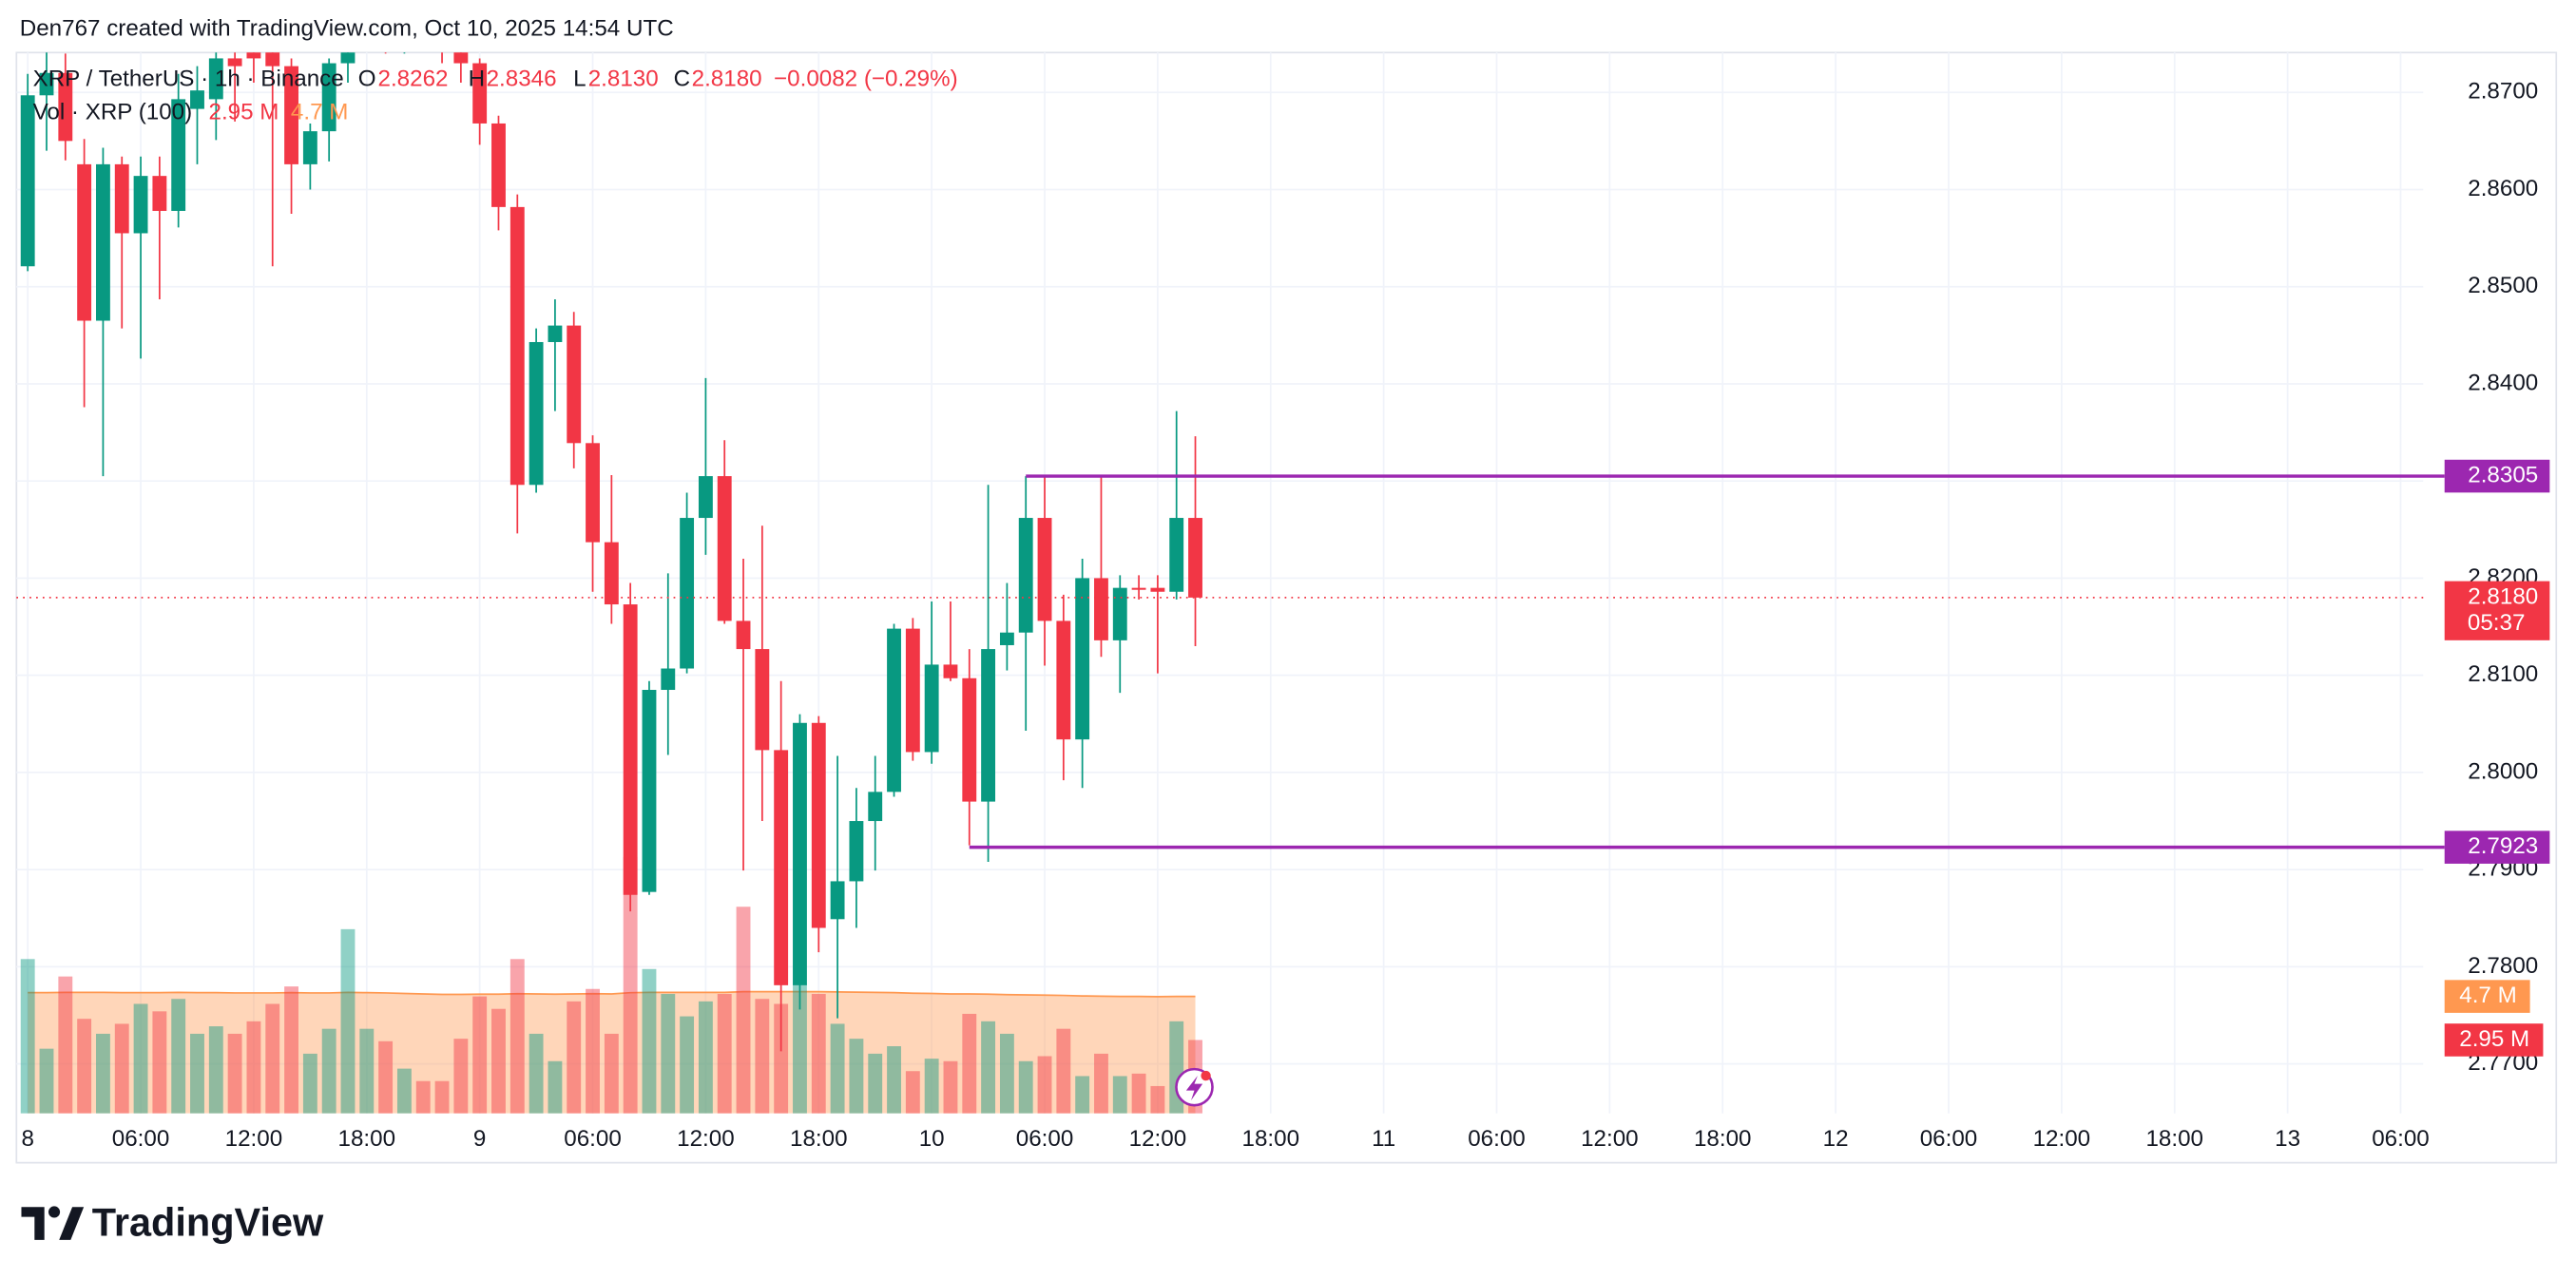 This screenshot has width=2576, height=1279. Describe the element at coordinates (480, 1139) in the screenshot. I see `x-tick-label: 9` at that location.